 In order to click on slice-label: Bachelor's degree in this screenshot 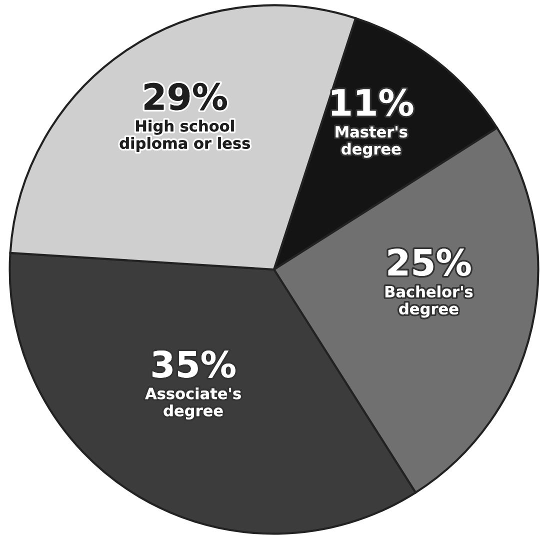, I will do `click(429, 302)`.